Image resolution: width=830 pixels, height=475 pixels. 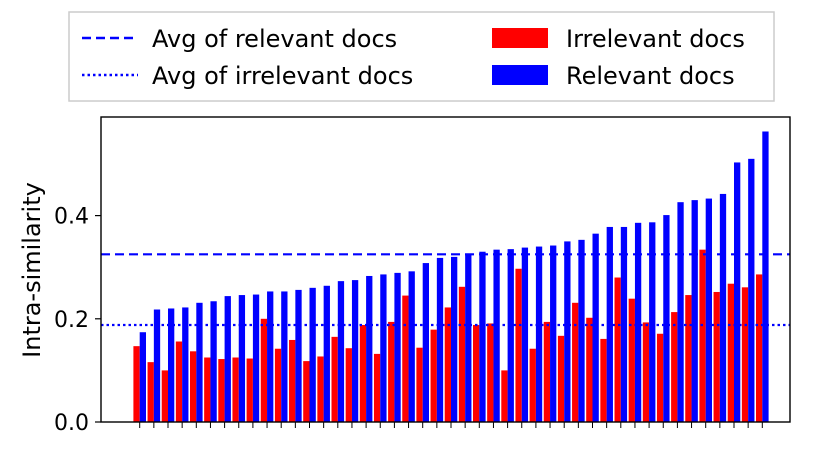 I want to click on y-ticks: 0.0 0.2 0.4, so click(x=77, y=320).